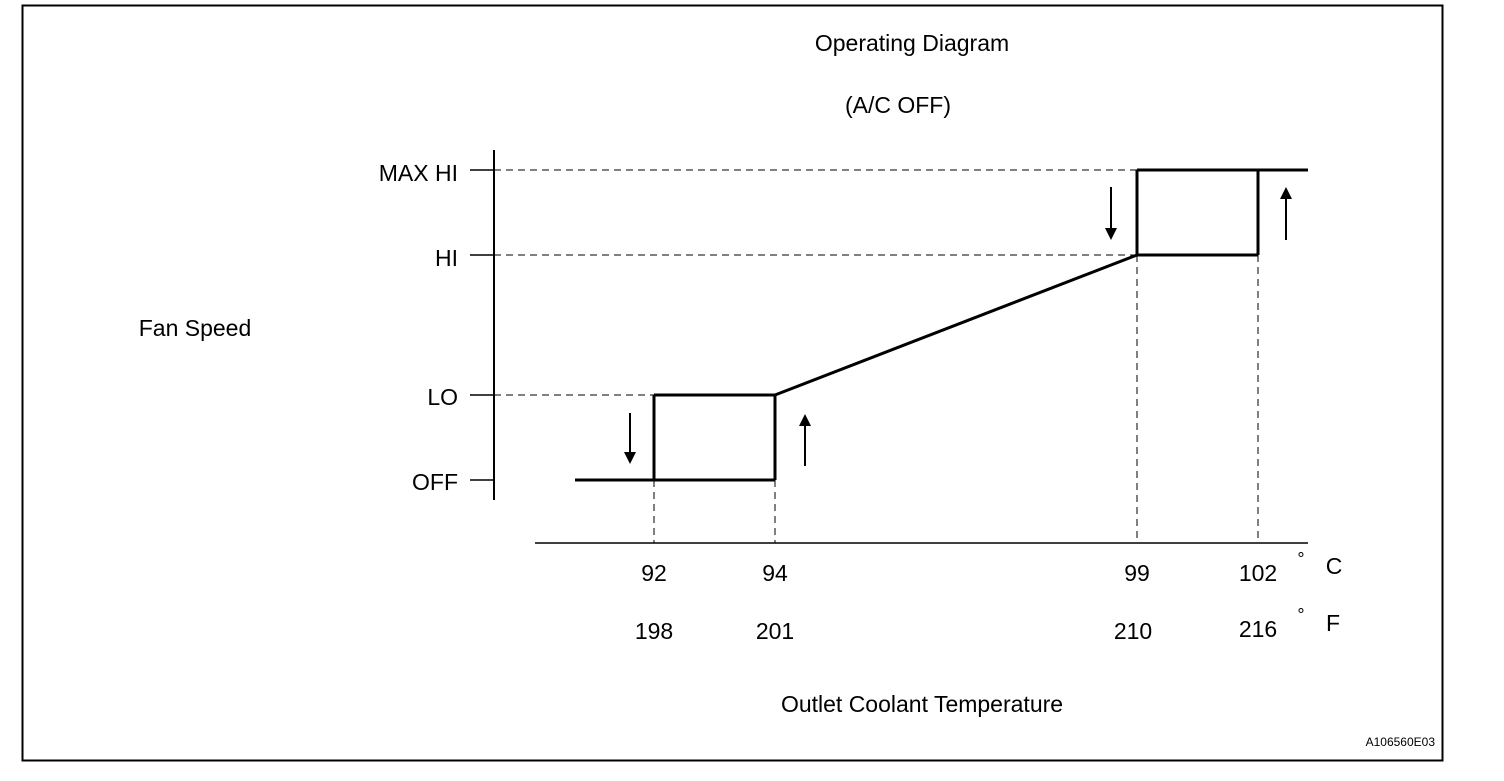 The height and width of the screenshot is (781, 1504). Describe the element at coordinates (1137, 573) in the screenshot. I see `temp-c-99: 99` at that location.